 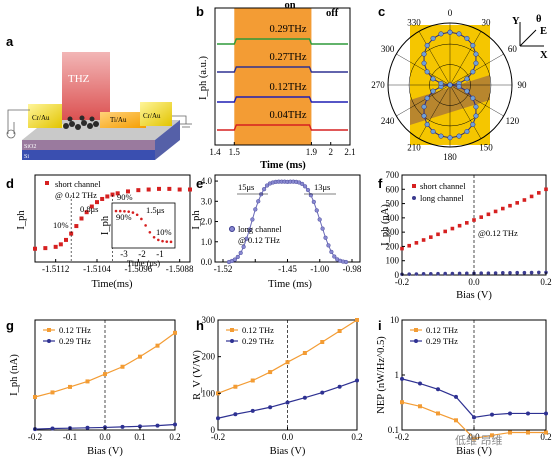 What do you see at coordinates (10, 325) in the screenshot?
I see `panel-letter-g: g` at bounding box center [10, 325].